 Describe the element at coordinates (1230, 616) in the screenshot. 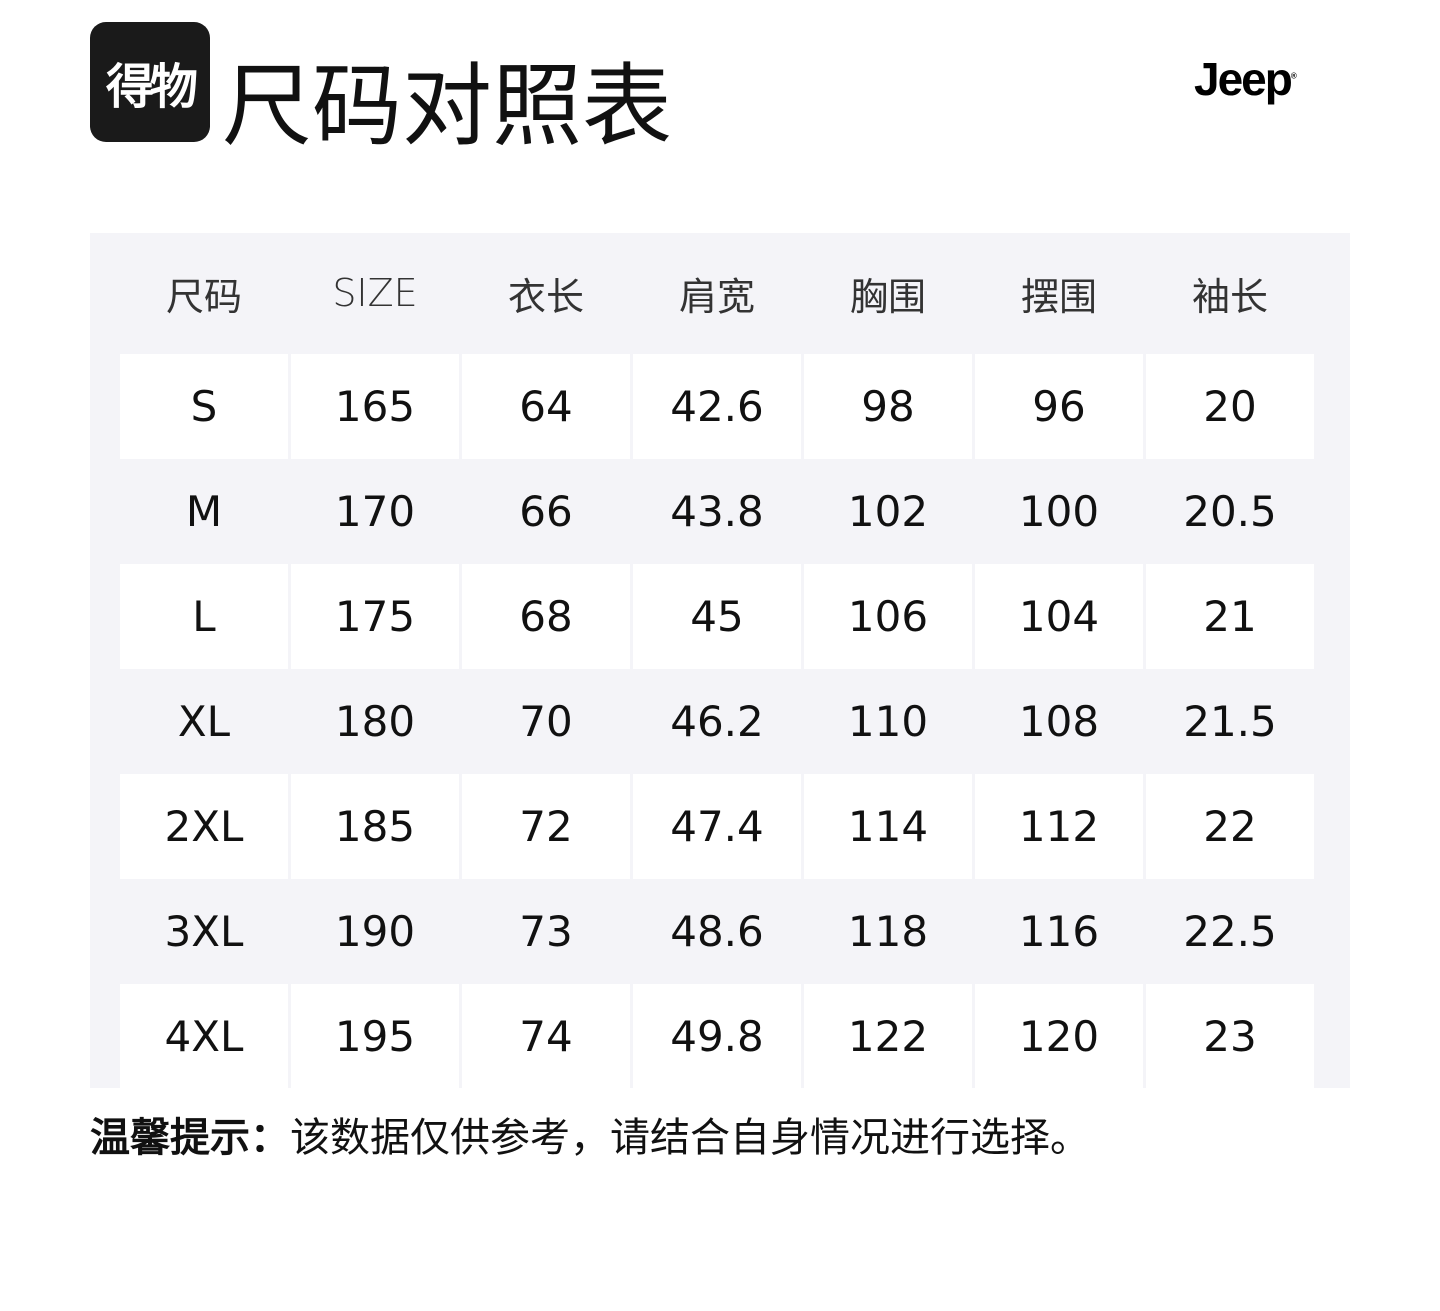

I see `table-cell: 21` at that location.